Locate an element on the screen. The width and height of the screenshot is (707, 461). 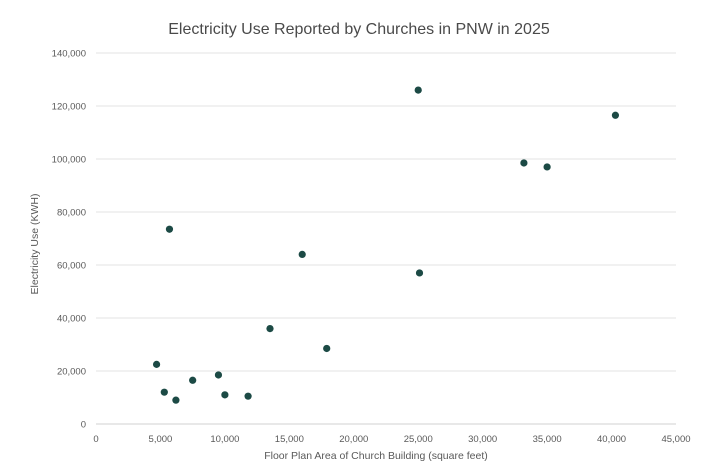
x-tick-label: 30,000 is located at coordinates (482, 439).